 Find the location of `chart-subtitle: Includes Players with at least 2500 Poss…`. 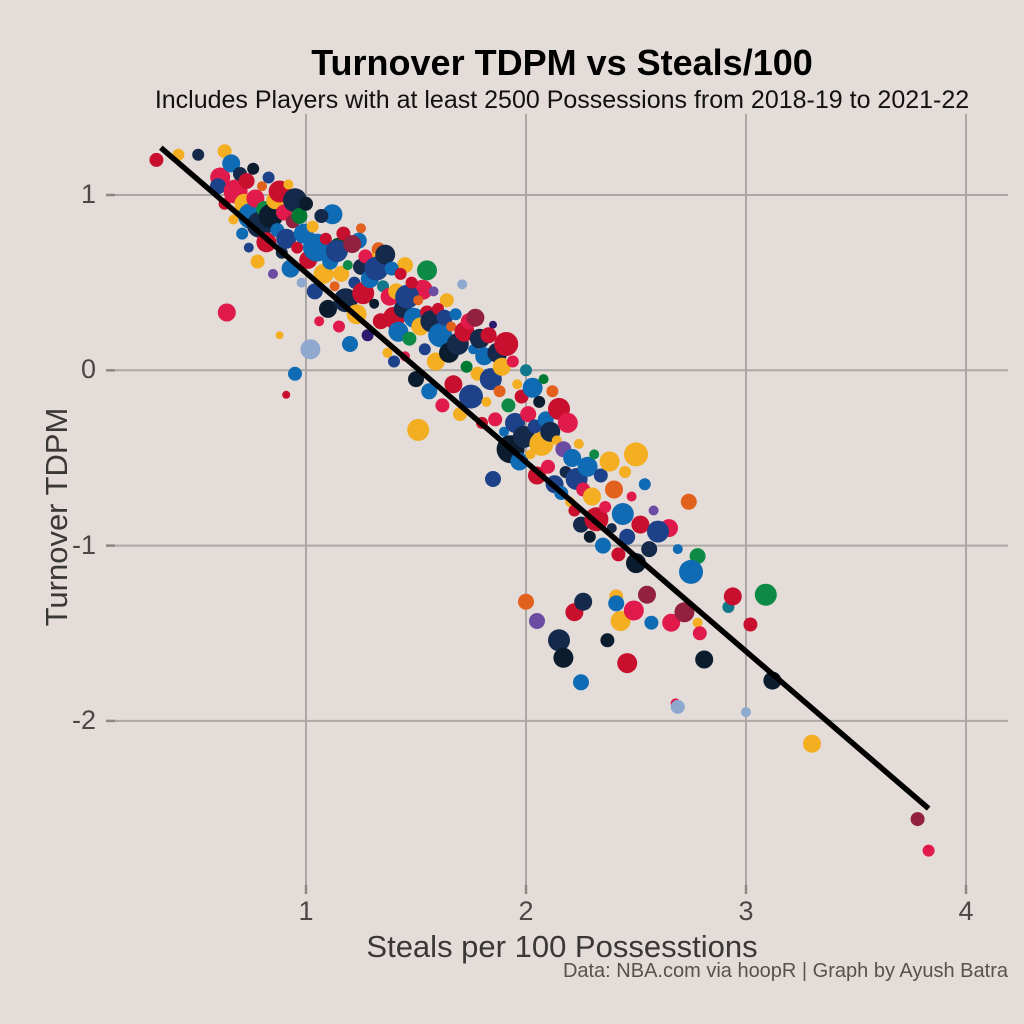

chart-subtitle: Includes Players with at least 2500 Poss… is located at coordinates (562, 100).